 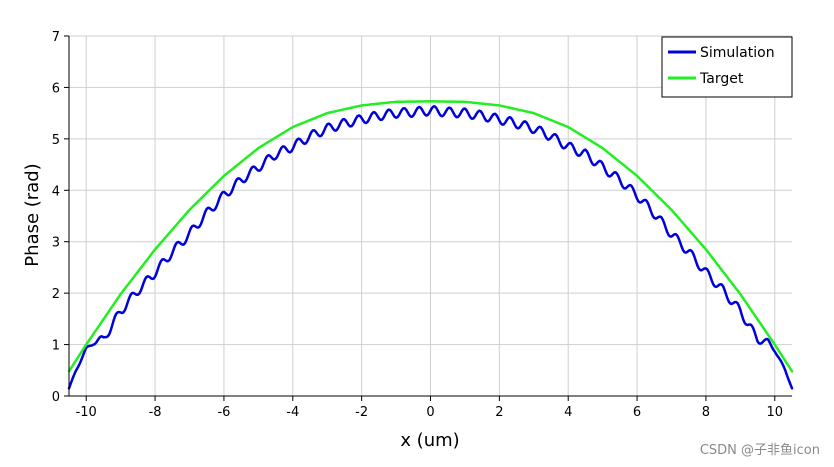 What do you see at coordinates (56, 191) in the screenshot?
I see `y-tick-label: 4` at bounding box center [56, 191].